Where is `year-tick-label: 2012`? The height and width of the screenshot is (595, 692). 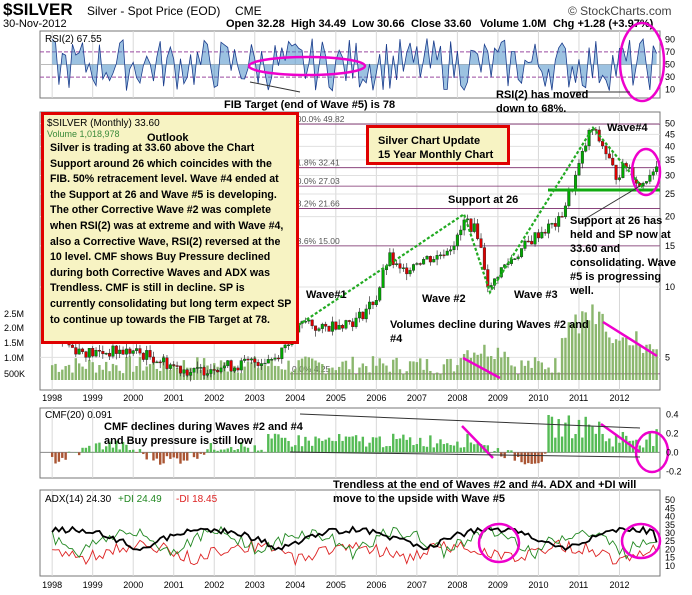 year-tick-label: 2012 is located at coordinates (619, 585).